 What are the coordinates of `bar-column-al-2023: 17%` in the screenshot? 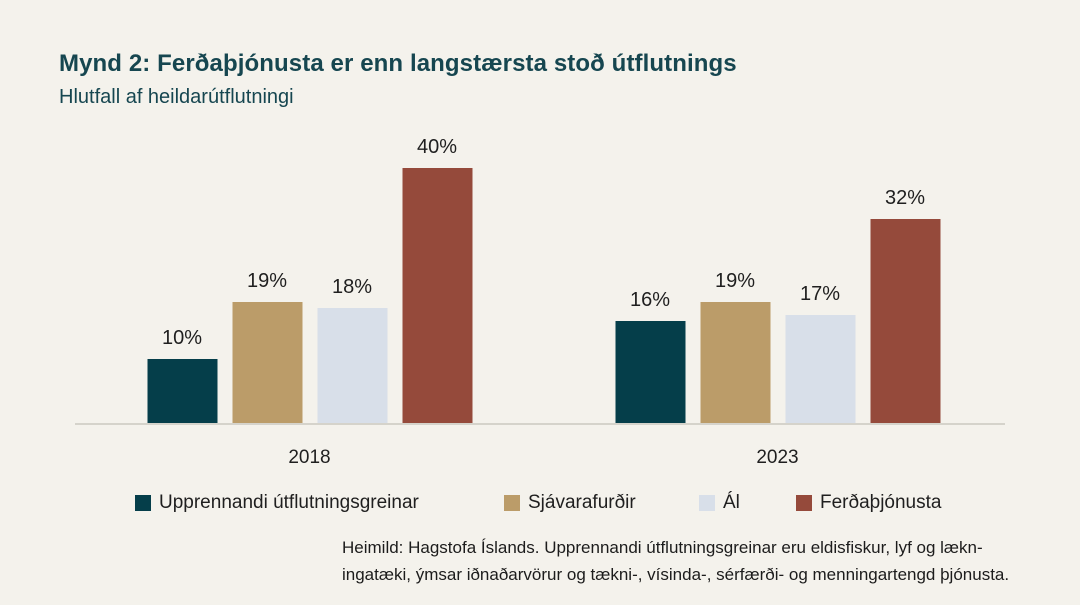 It's located at (820, 353).